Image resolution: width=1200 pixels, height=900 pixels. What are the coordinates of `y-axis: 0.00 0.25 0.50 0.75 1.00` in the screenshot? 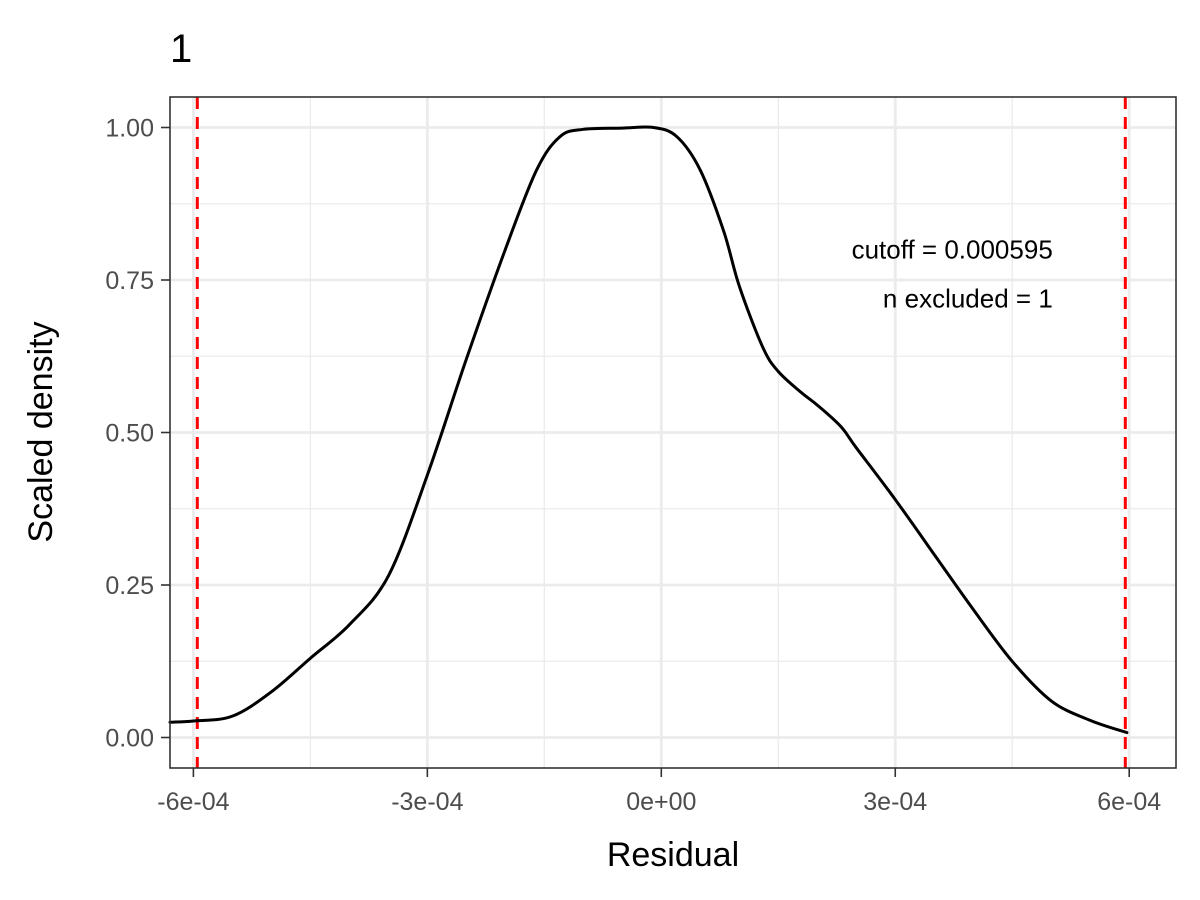 It's located at (137, 434).